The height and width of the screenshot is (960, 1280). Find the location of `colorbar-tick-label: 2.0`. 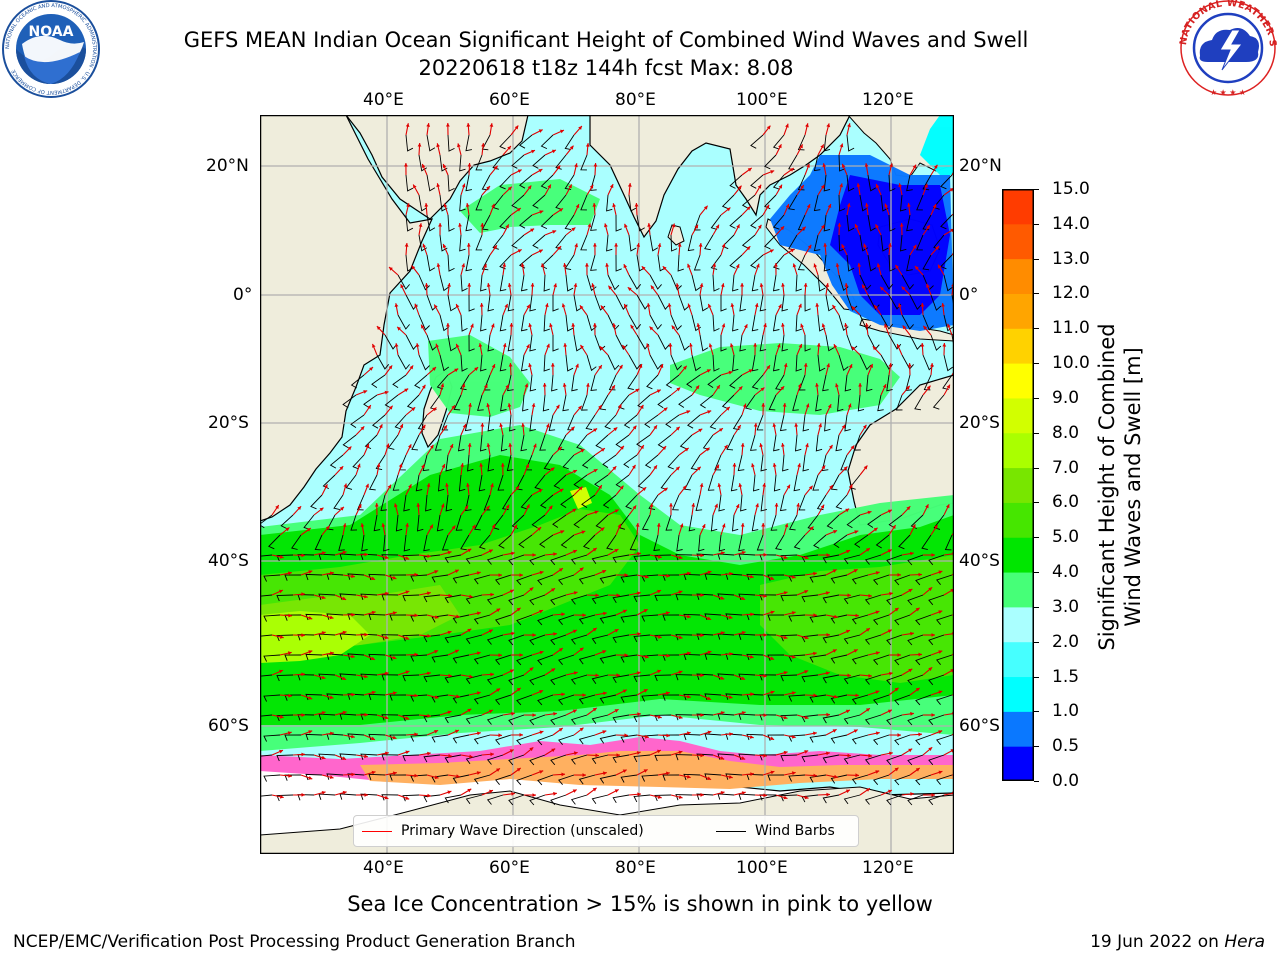

colorbar-tick-label: 2.0 is located at coordinates (1066, 641).